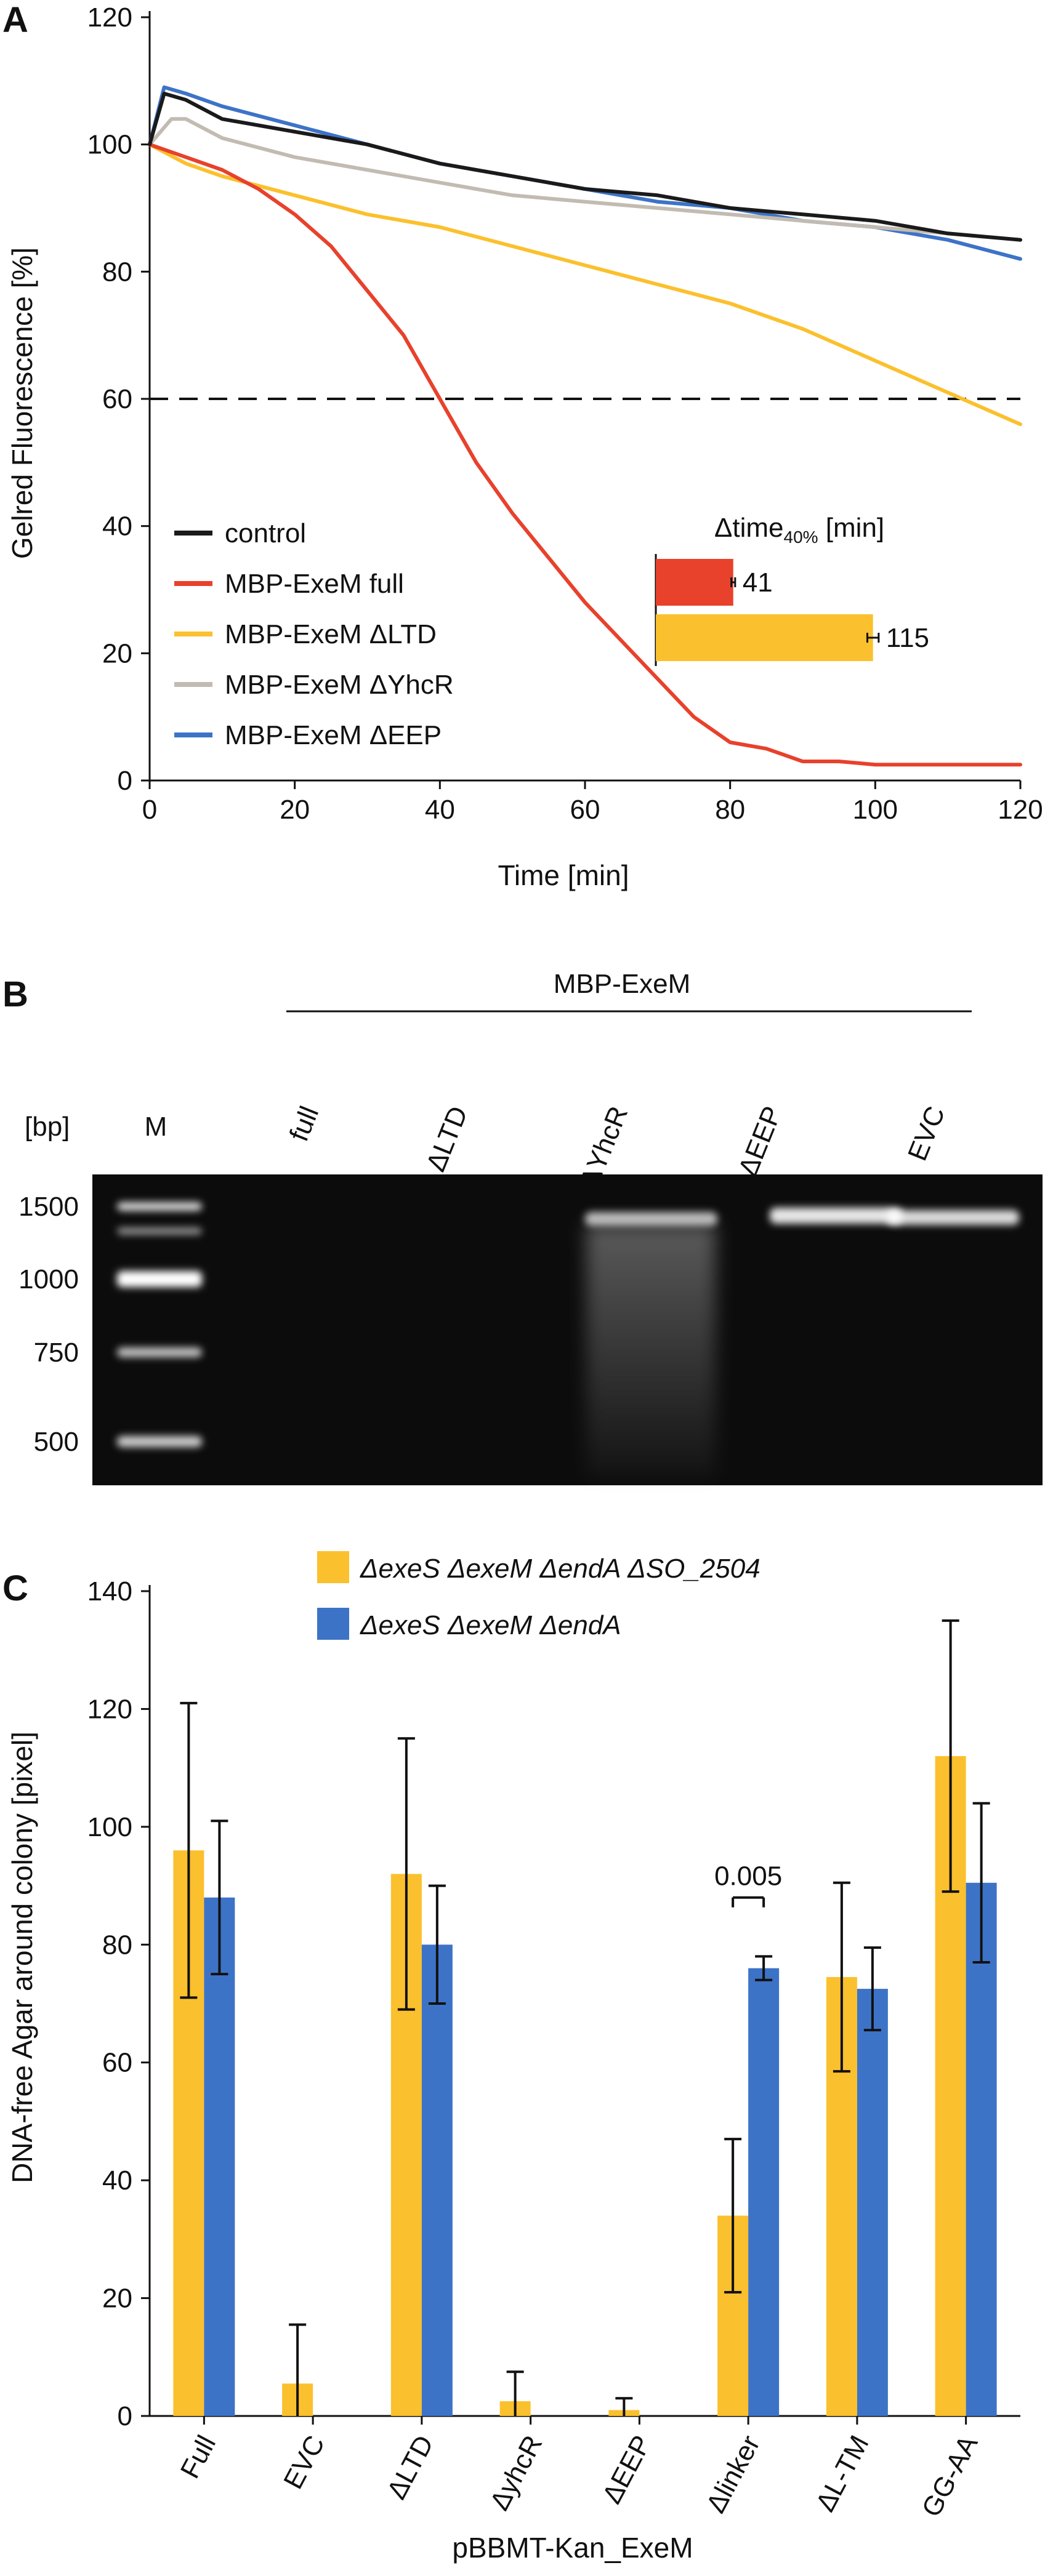 The height and width of the screenshot is (2576, 1045). What do you see at coordinates (110, 1709) in the screenshot?
I see `panel-c-y-tick-label: 120` at bounding box center [110, 1709].